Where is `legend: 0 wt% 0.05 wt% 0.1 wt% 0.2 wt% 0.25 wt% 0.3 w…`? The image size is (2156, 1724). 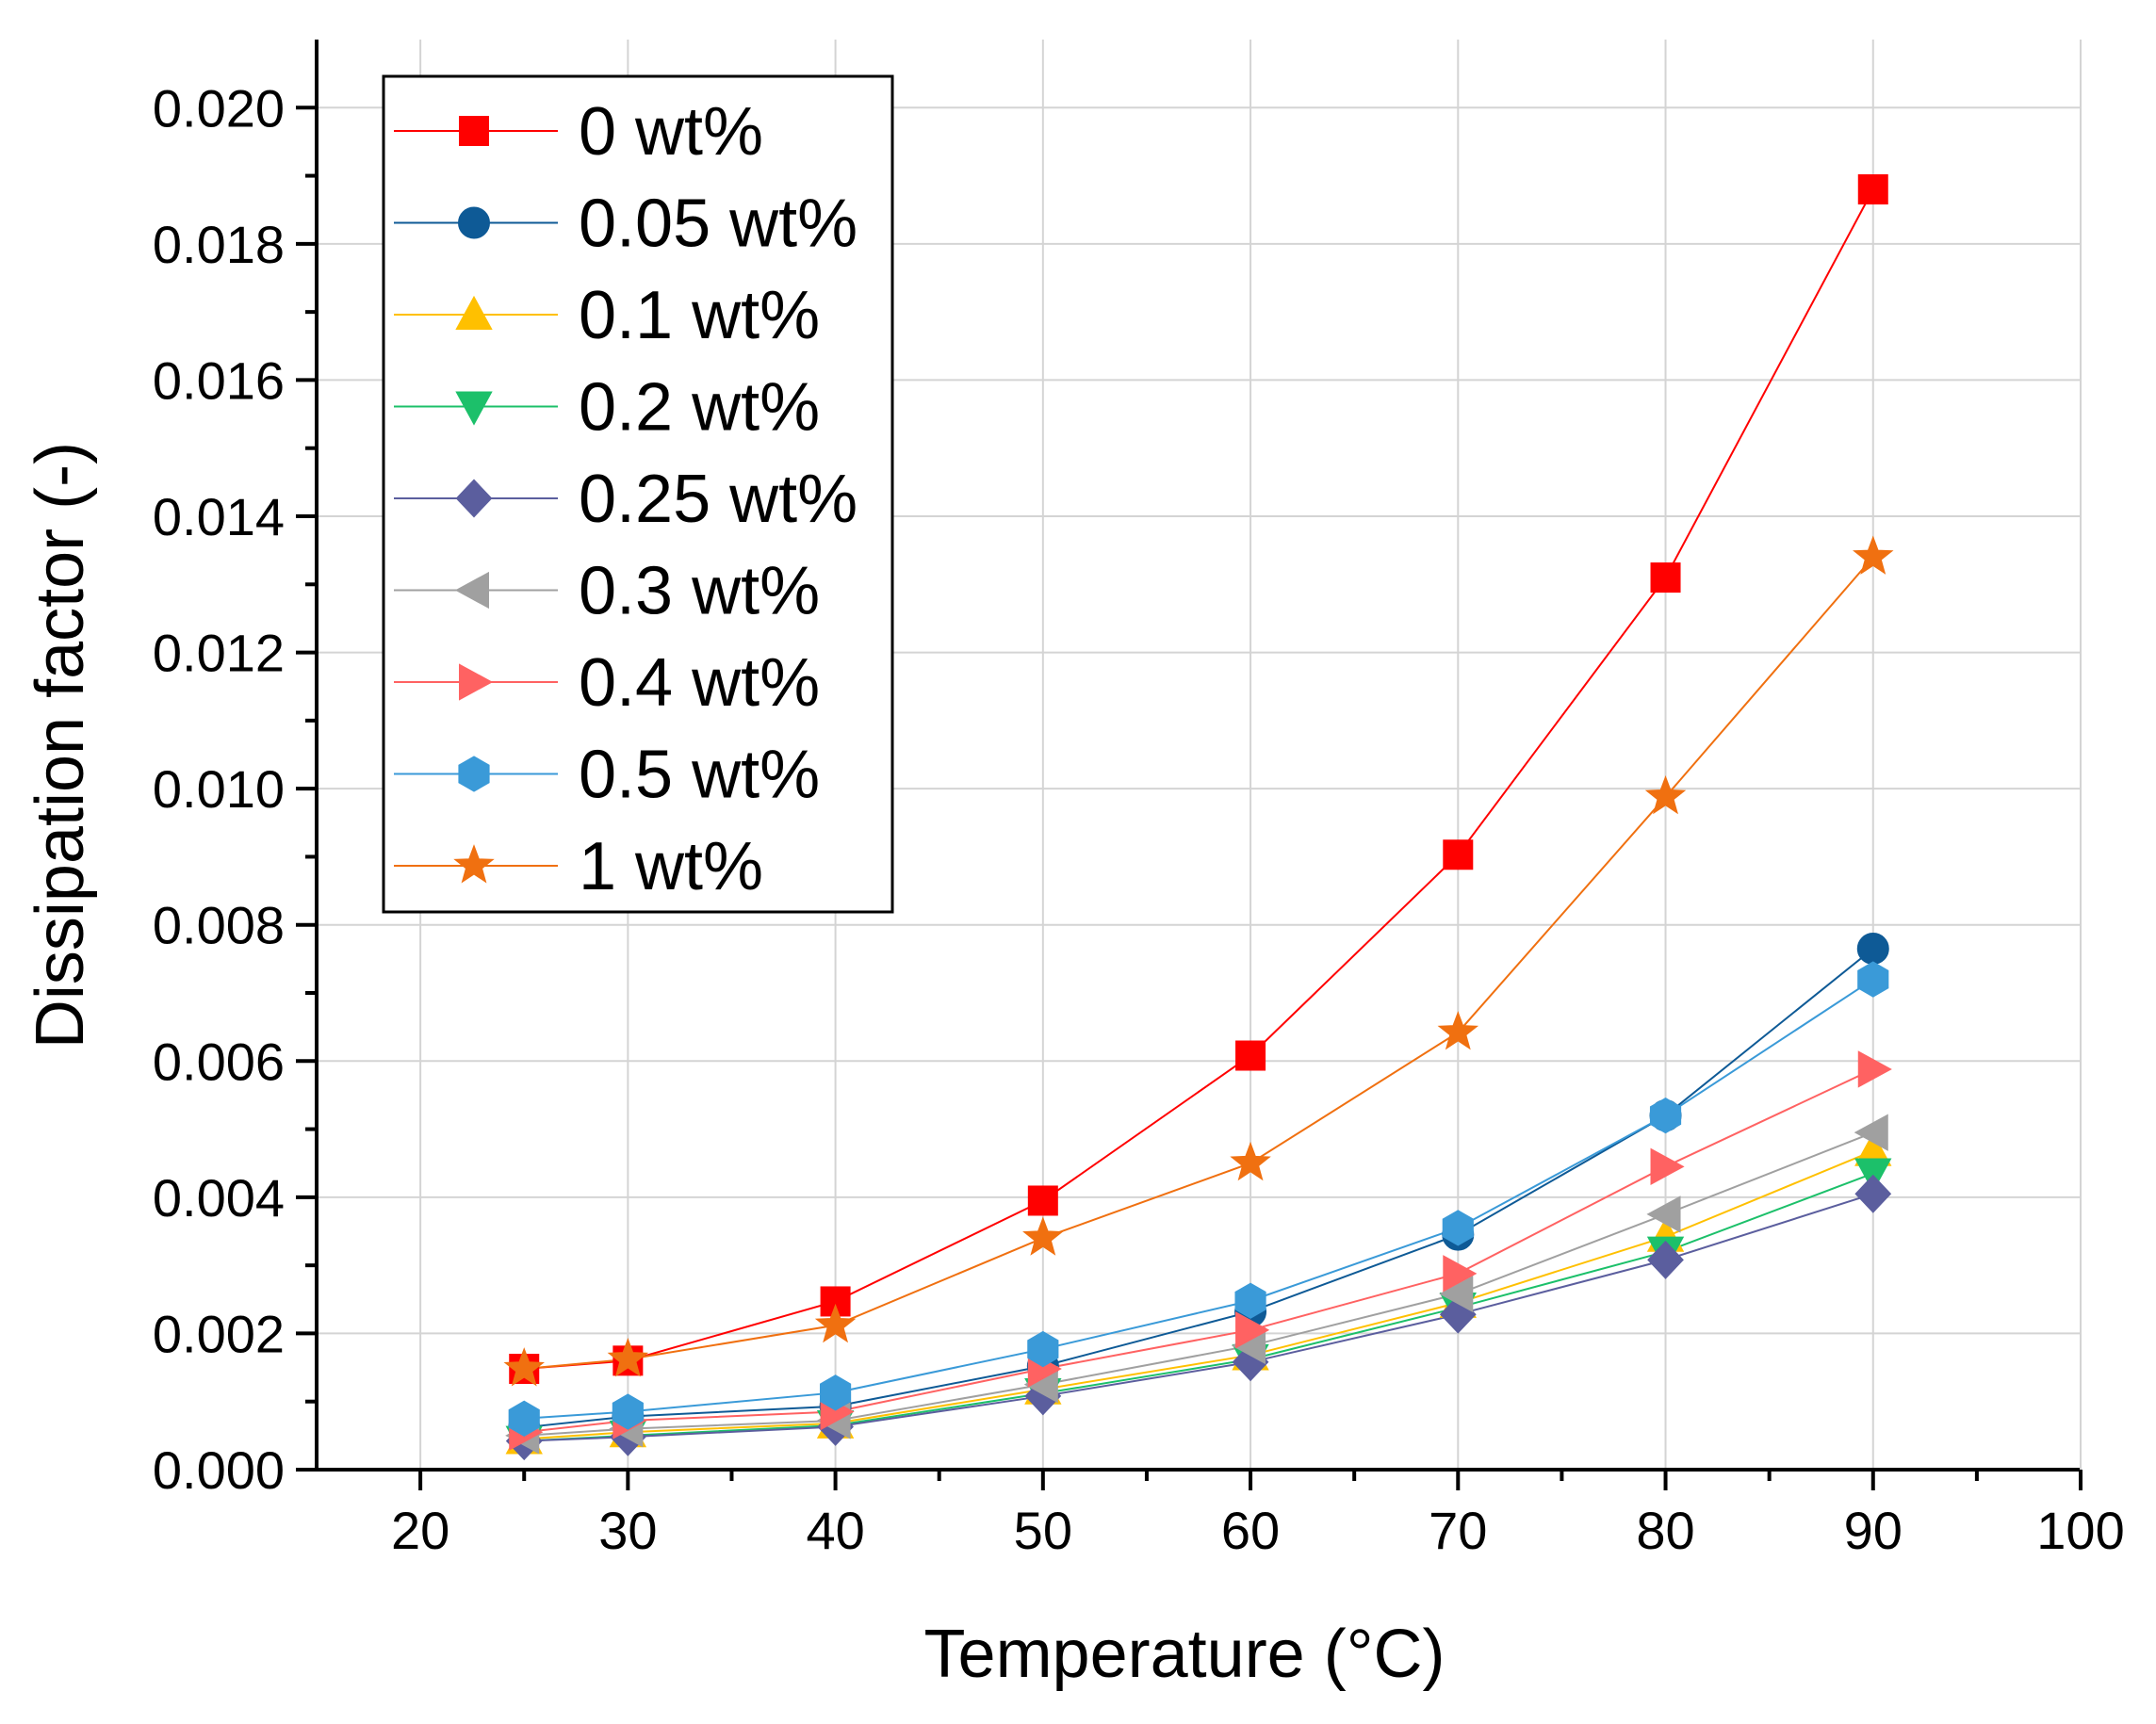
legend: 0 wt% 0.05 wt% 0.1 wt% 0.2 wt% 0.25 wt% 0.3 w… is located at coordinates (638, 494).